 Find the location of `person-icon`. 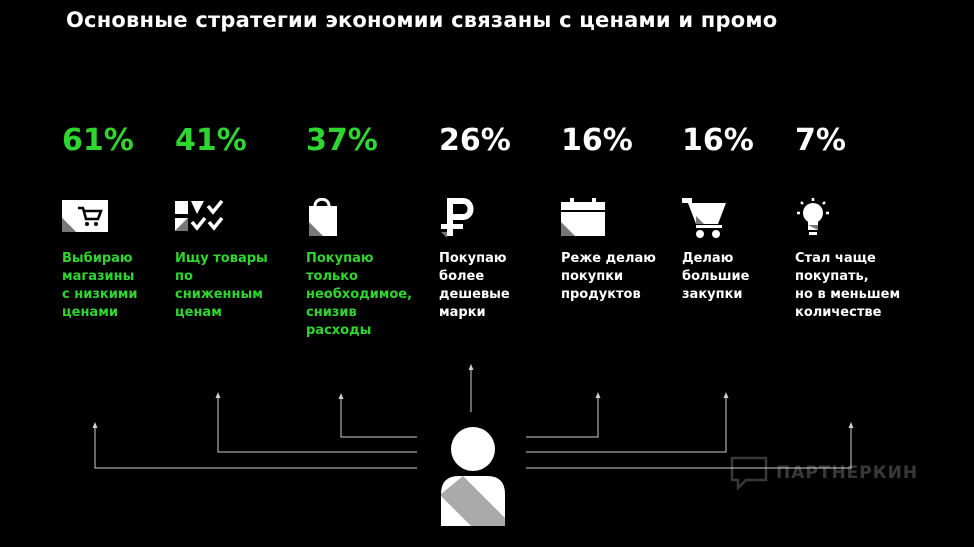

person-icon is located at coordinates (473, 476).